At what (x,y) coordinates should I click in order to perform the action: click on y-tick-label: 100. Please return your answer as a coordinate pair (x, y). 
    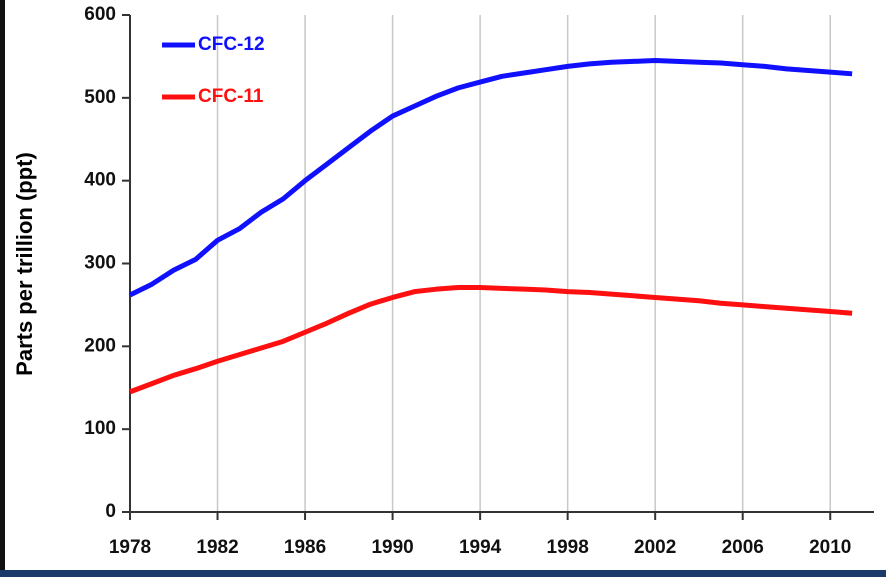
    Looking at the image, I should click on (100, 428).